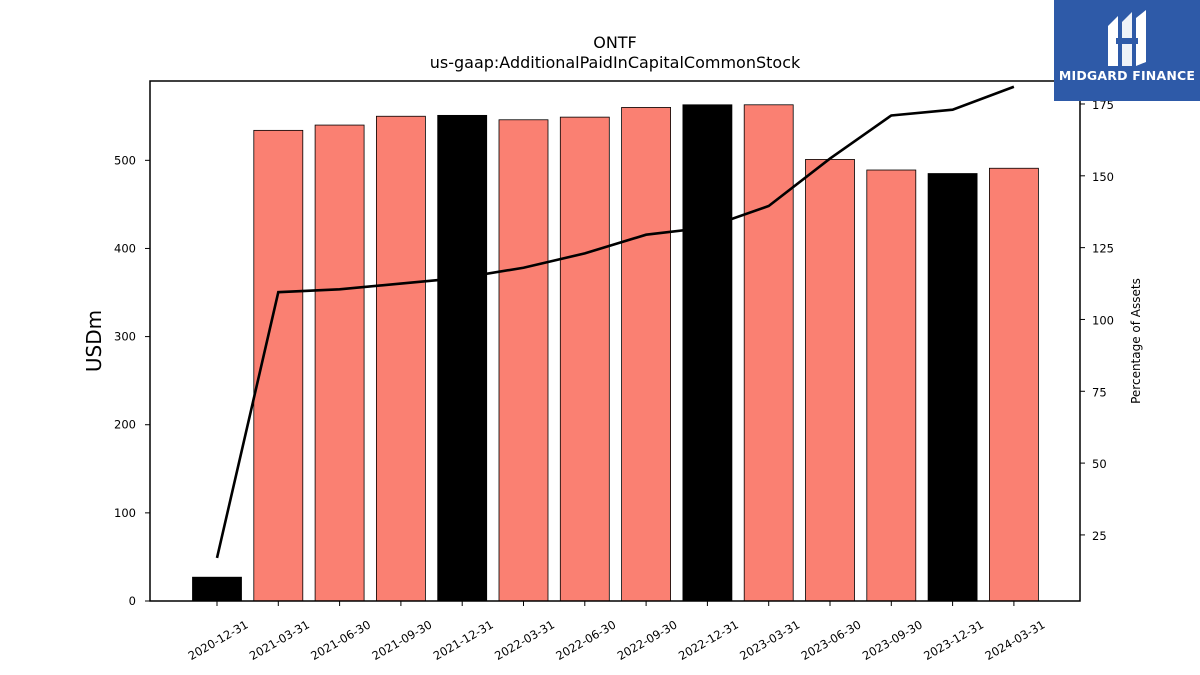 The height and width of the screenshot is (675, 1200). I want to click on y-tick-label: 500, so click(125, 160).